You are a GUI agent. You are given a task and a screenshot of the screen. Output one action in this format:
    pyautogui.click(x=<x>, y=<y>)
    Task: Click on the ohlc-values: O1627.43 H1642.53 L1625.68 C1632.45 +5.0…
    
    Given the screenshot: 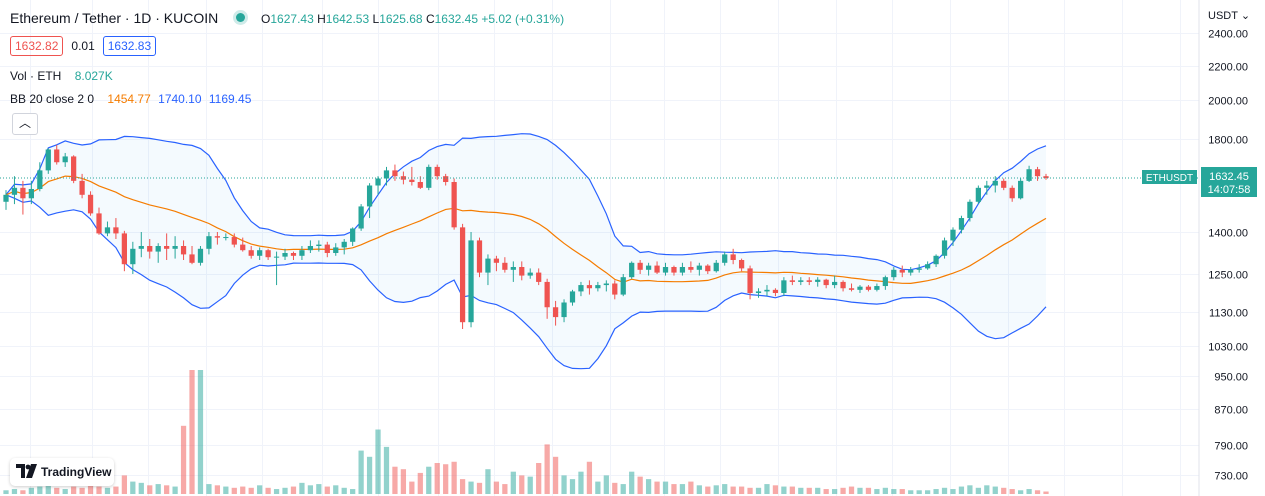 What is the action you would take?
    pyautogui.click(x=412, y=19)
    